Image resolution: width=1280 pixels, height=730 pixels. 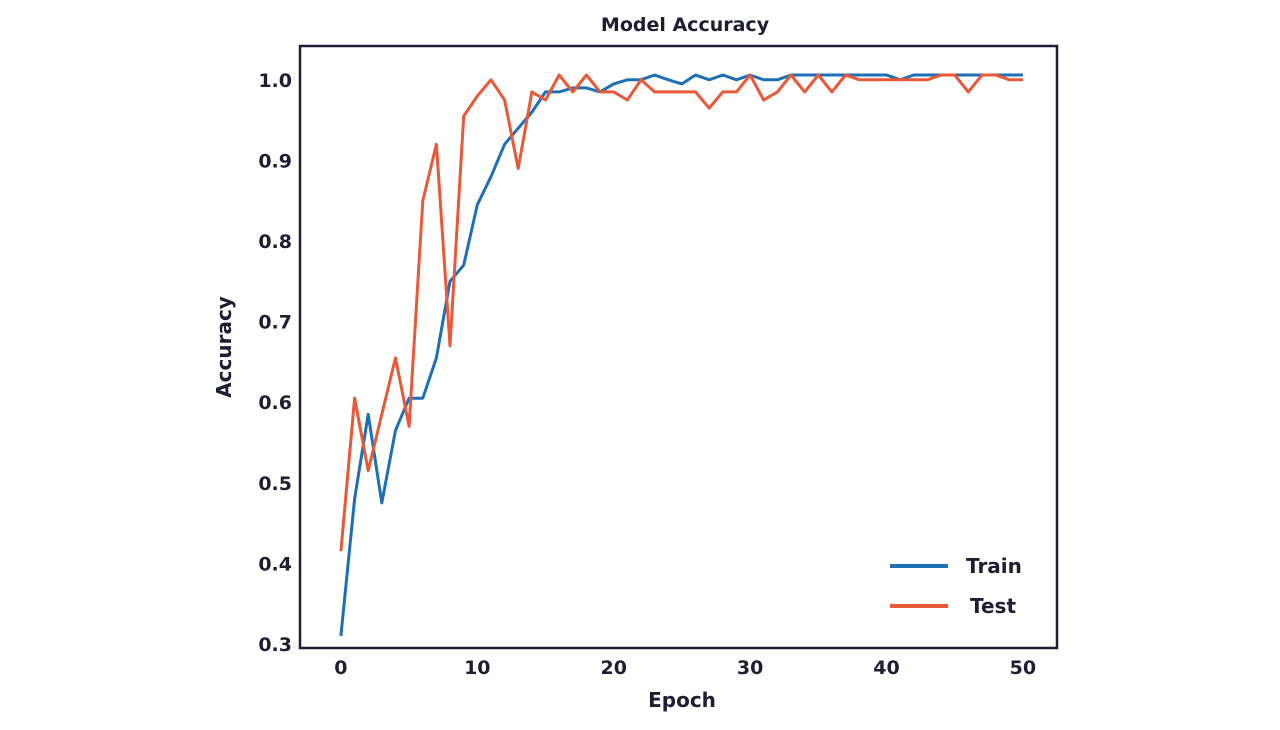 What do you see at coordinates (956, 586) in the screenshot?
I see `legend: Train Test` at bounding box center [956, 586].